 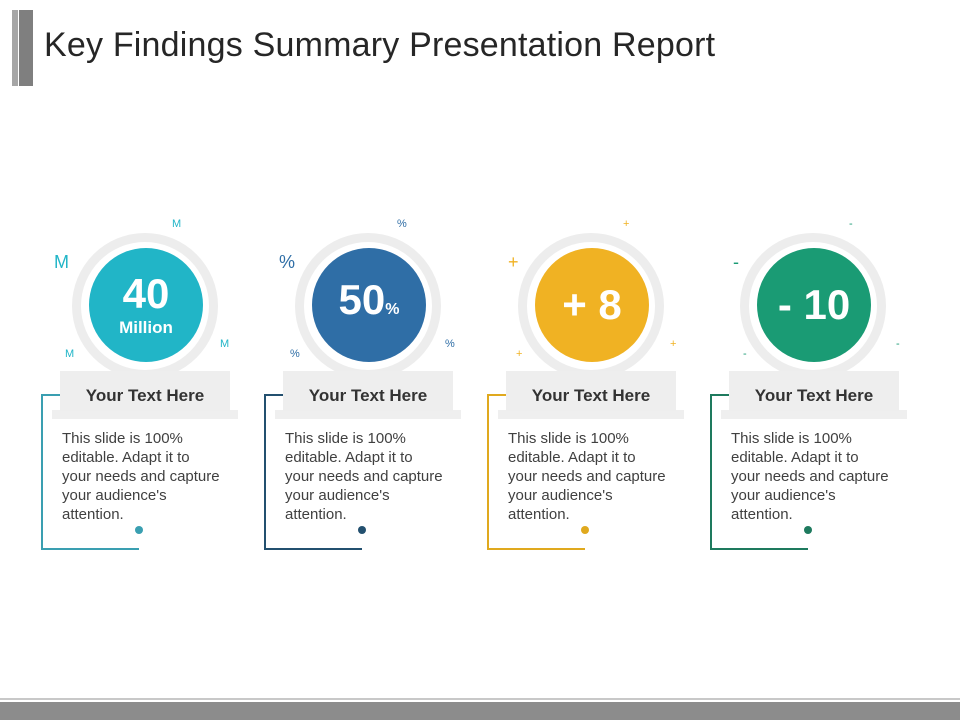 I want to click on metric-circle: 40 Million, so click(x=146, y=305).